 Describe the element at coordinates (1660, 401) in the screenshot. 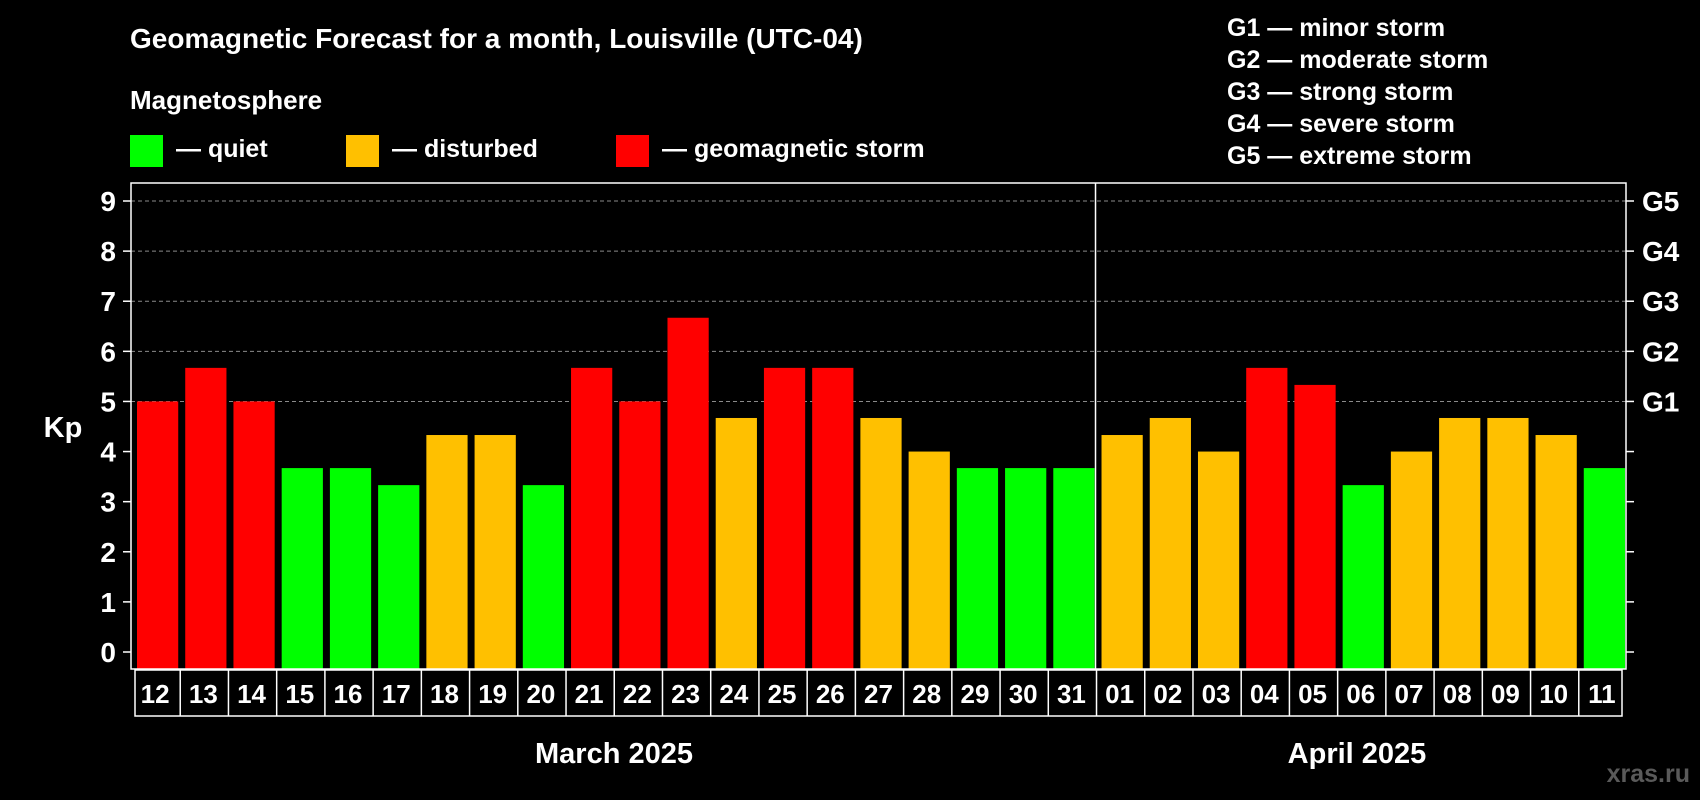

I see `right-tick-label-G1: G1` at that location.